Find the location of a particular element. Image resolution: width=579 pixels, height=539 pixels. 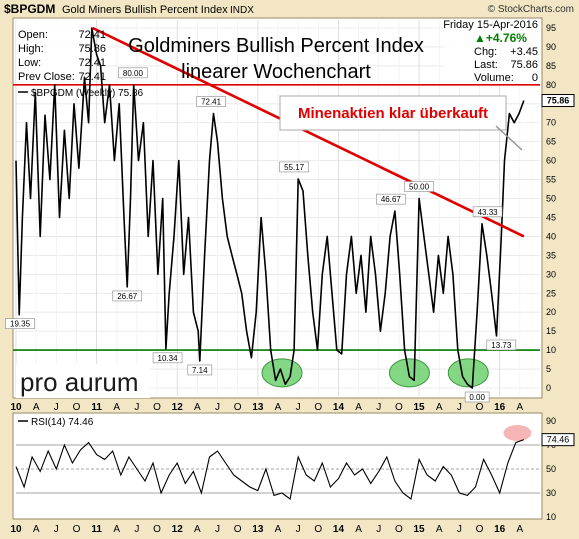

price-y-tick-label: 70 is located at coordinates (551, 123).